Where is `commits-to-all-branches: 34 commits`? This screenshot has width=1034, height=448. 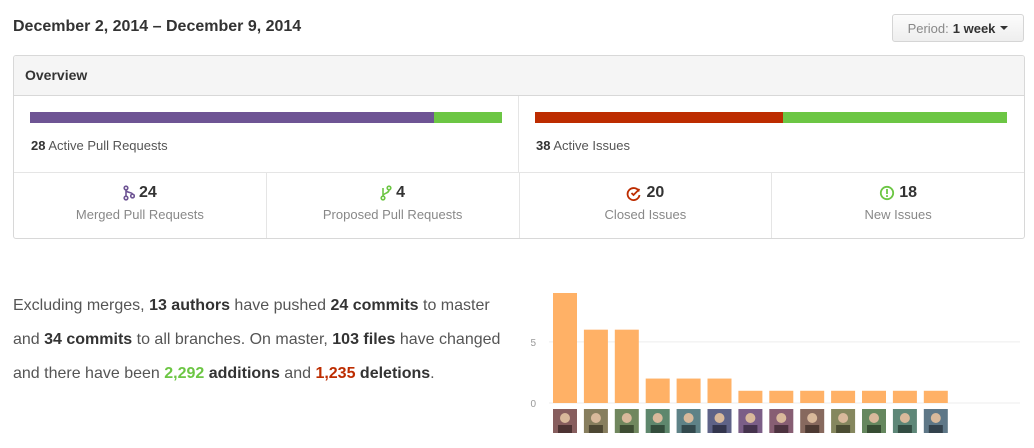 commits-to-all-branches: 34 commits is located at coordinates (88, 339).